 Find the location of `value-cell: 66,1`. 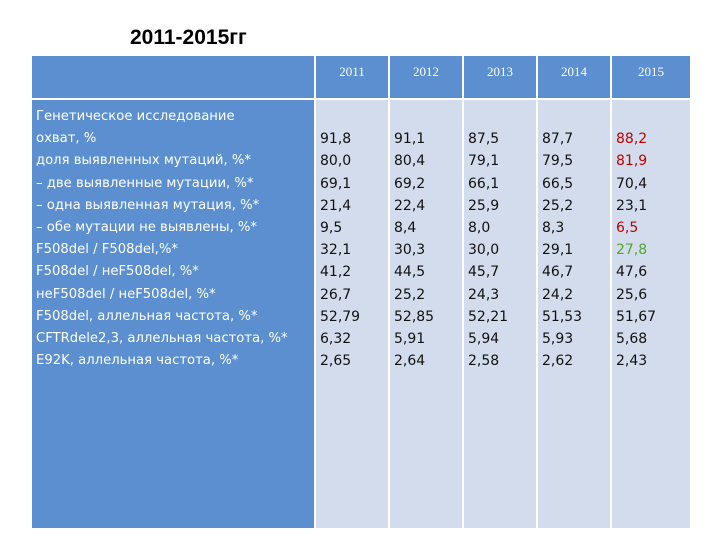

value-cell: 66,1 is located at coordinates (484, 183).